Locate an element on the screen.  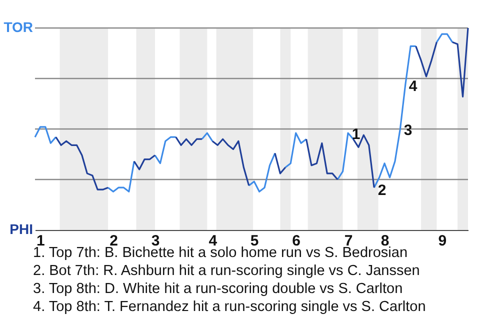
annotation: 4 is located at coordinates (413, 86).